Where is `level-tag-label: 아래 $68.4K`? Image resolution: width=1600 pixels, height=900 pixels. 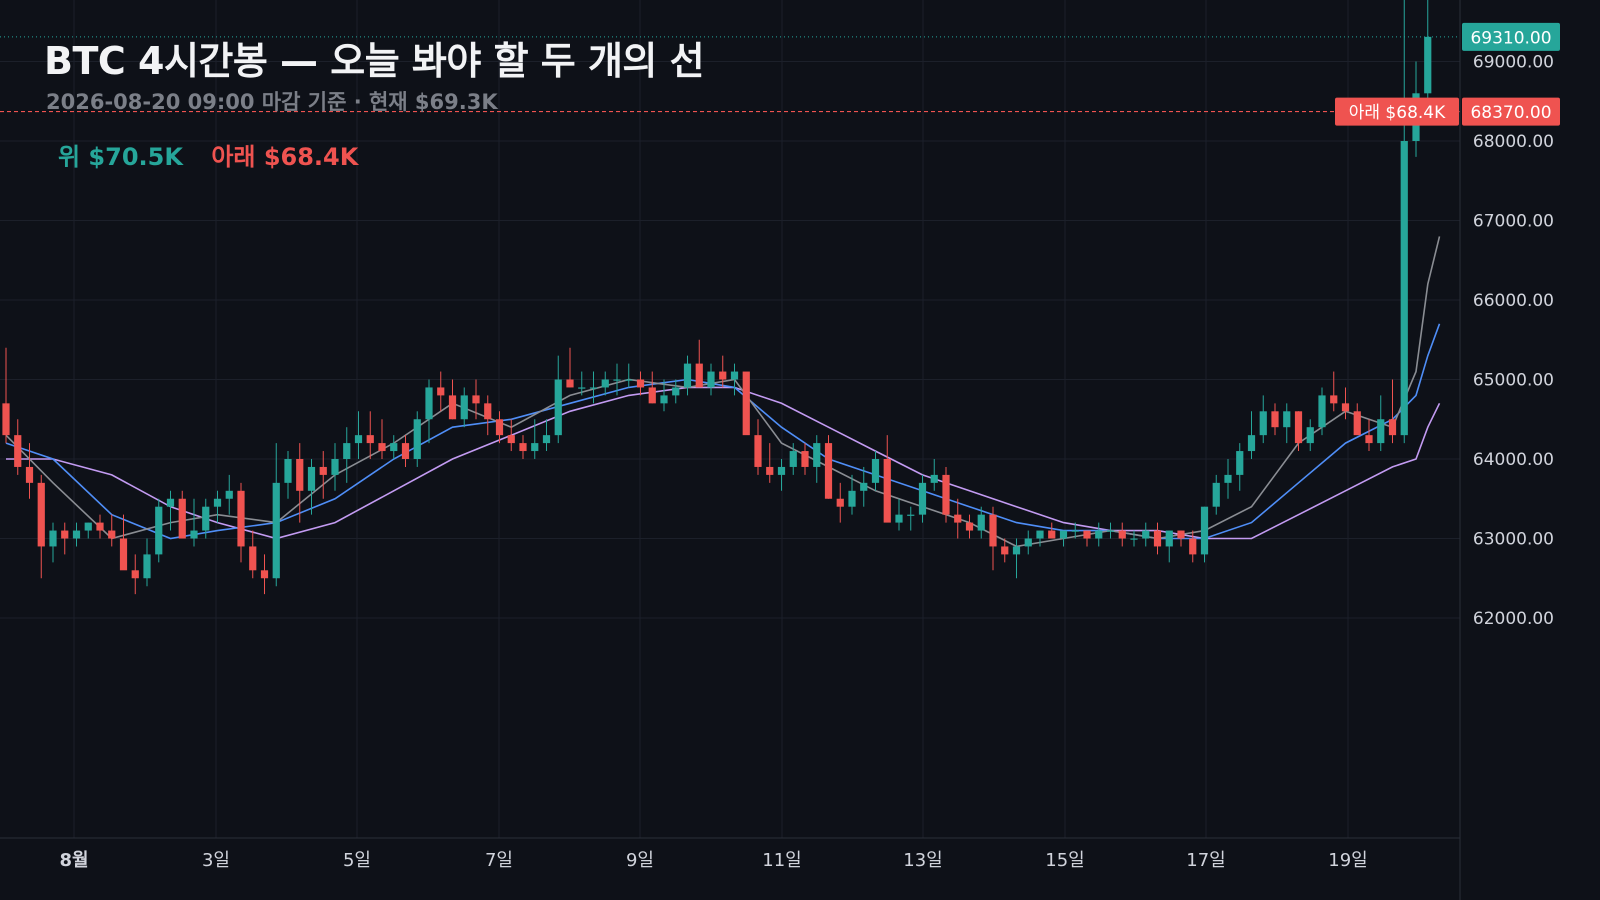
level-tag-label: 아래 $68.4K is located at coordinates (1397, 113).